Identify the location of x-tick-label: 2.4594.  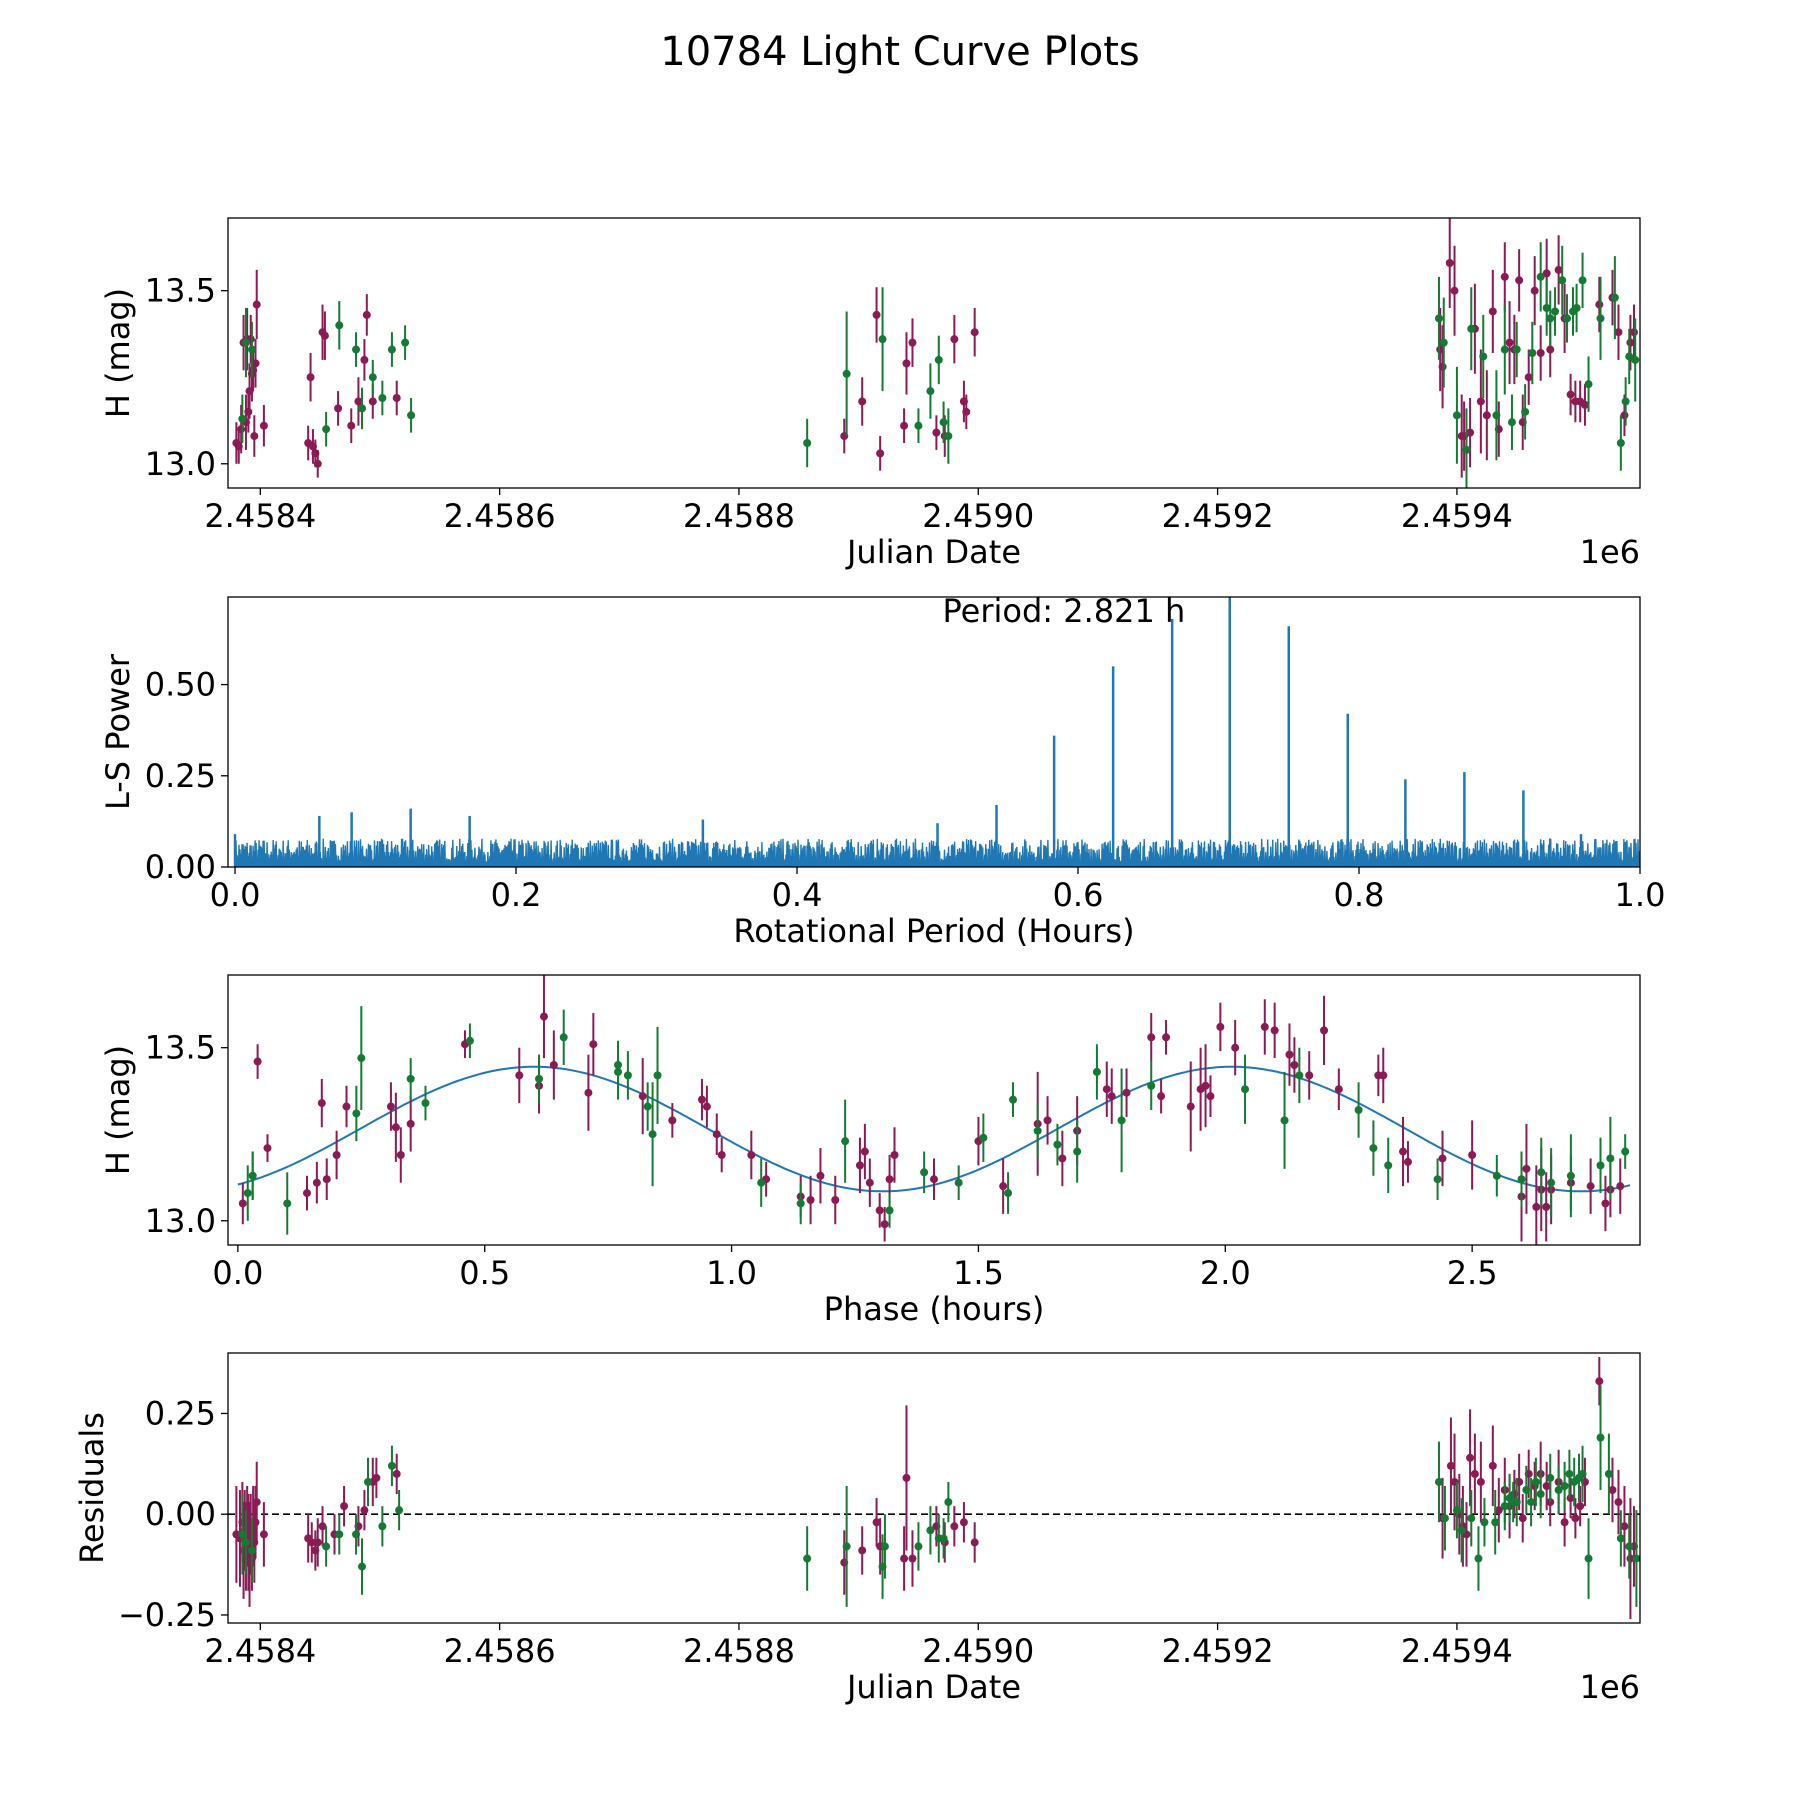
(1457, 516).